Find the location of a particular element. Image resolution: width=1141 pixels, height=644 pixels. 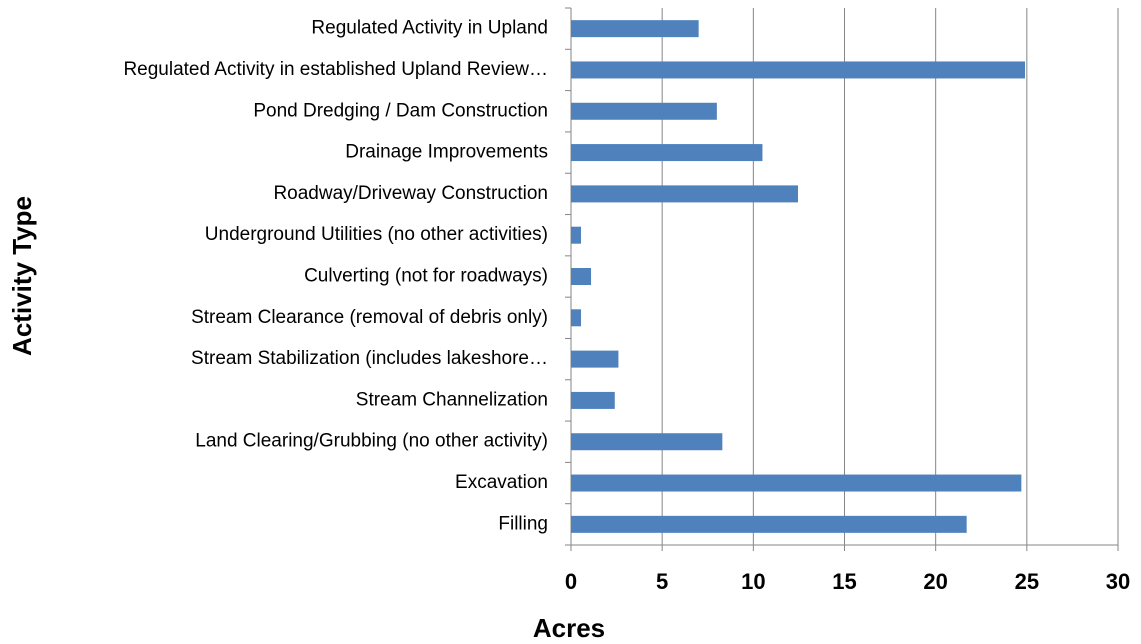

y-tick-label: Excavation is located at coordinates (501, 482).